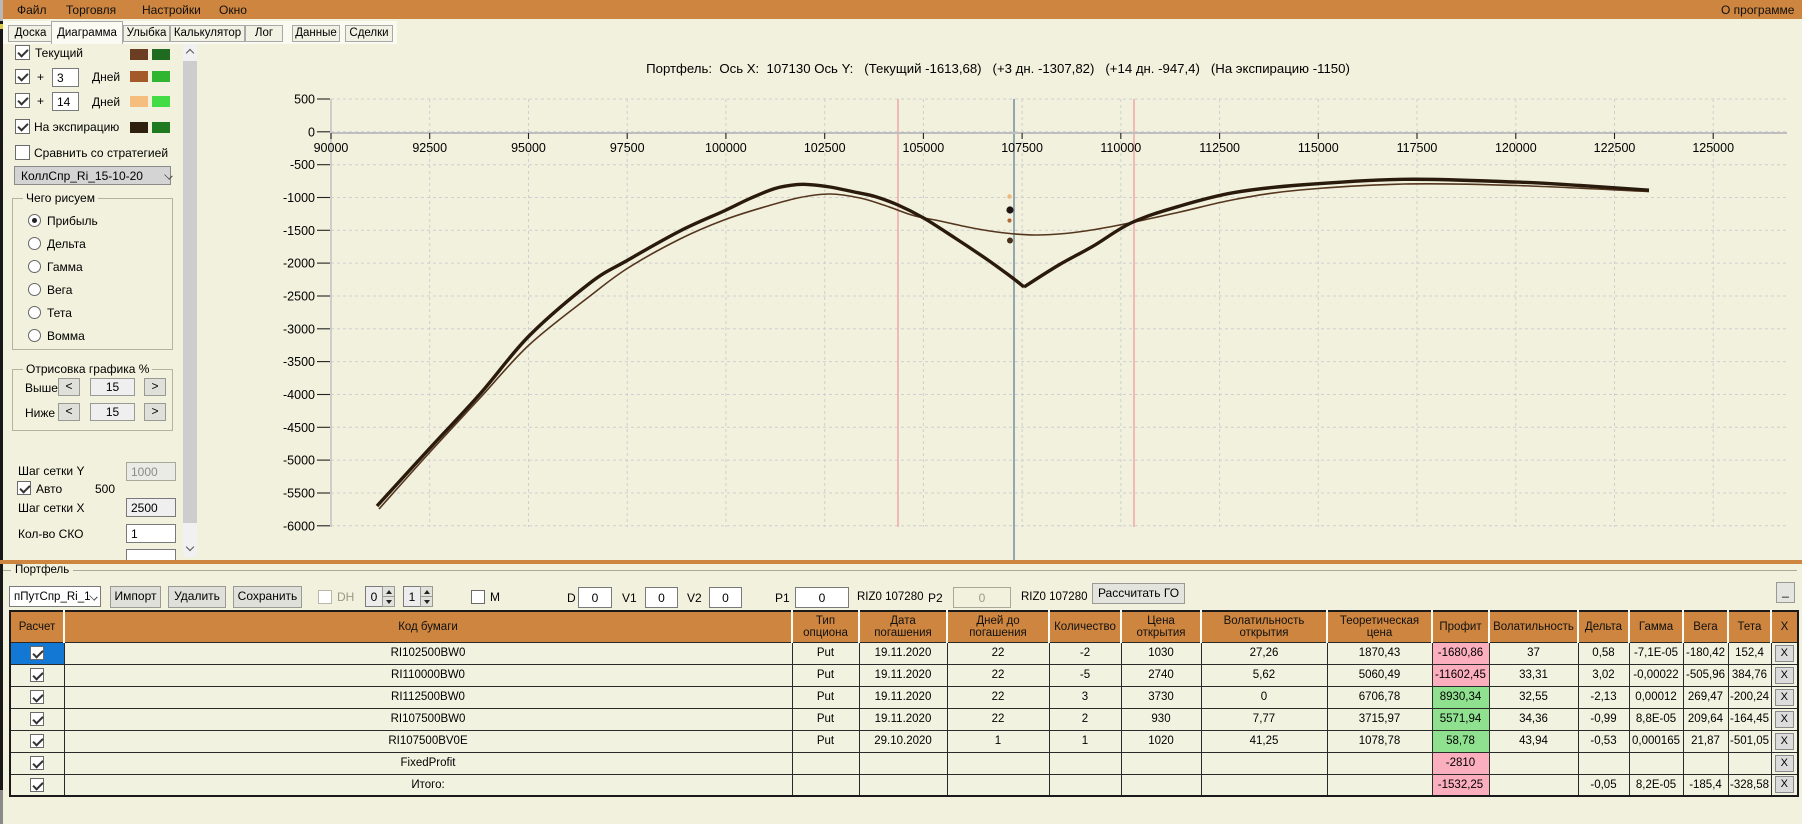 This screenshot has width=1802, height=824. What do you see at coordinates (627, 148) in the screenshot?
I see `svg-text: 97500` at bounding box center [627, 148].